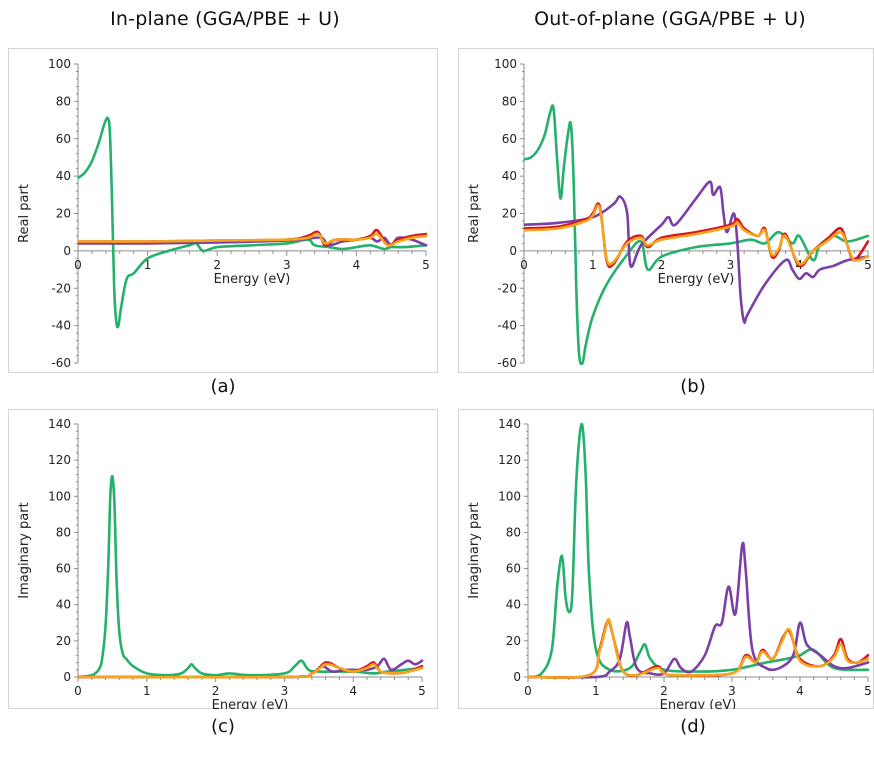 The image size is (874, 759). I want to click on caption-d: (d), so click(693, 726).